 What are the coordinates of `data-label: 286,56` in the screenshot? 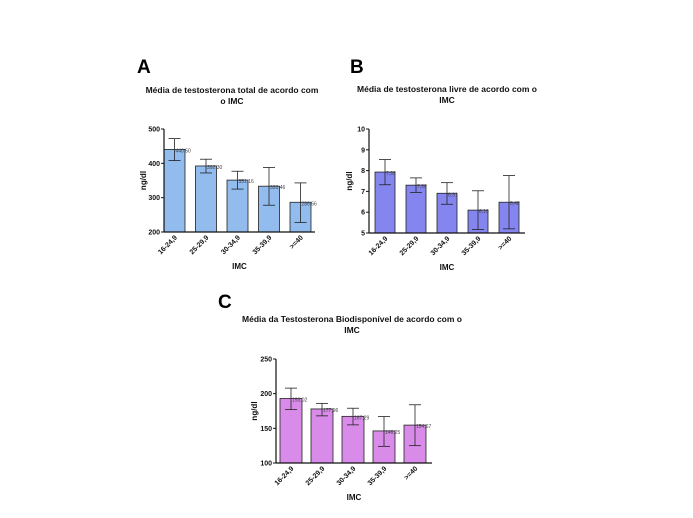 It's located at (310, 204).